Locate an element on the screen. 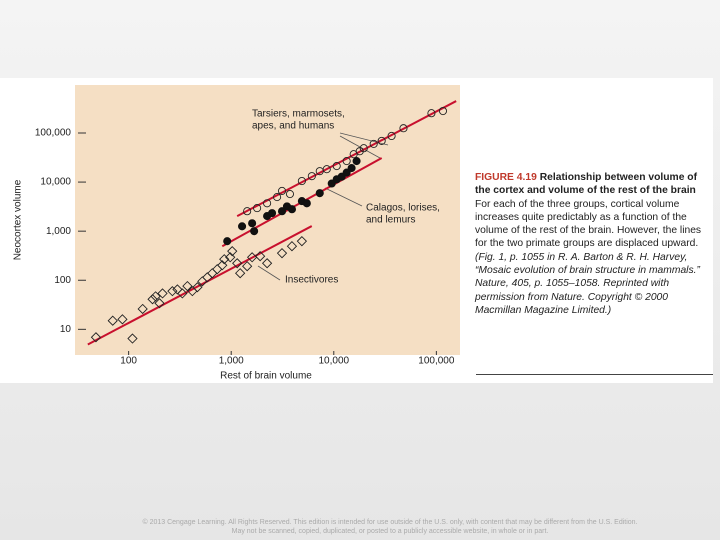 The image size is (720, 540). caption-rule is located at coordinates (594, 374).